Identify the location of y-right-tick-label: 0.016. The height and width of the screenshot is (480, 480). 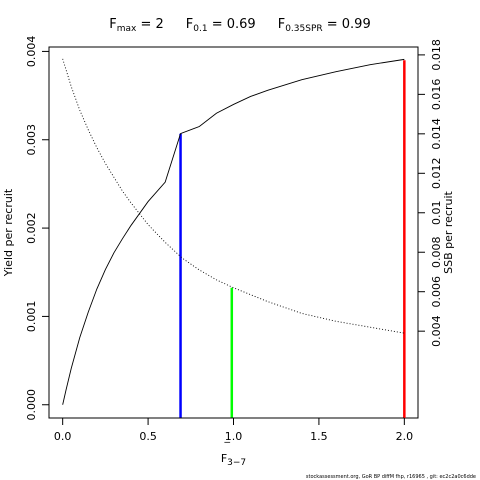
(436, 95).